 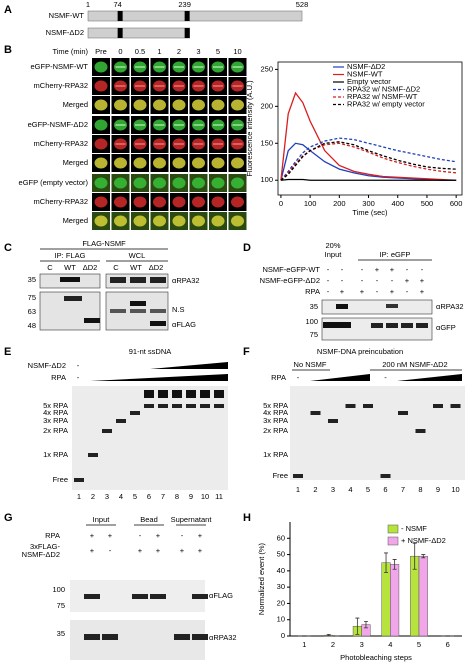 I want to click on panel-label: G, so click(x=8, y=518).